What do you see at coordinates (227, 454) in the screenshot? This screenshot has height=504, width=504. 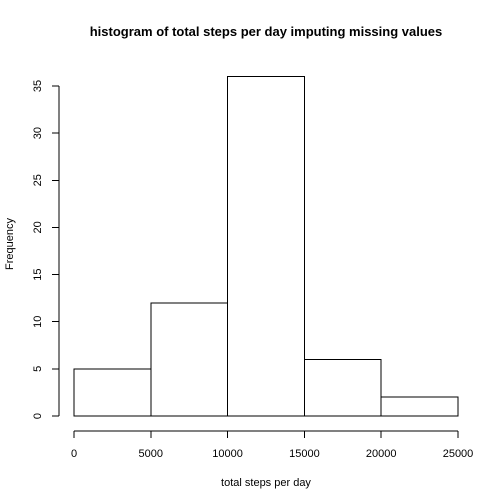 I see `x-tick-label-2: 10000` at bounding box center [227, 454].